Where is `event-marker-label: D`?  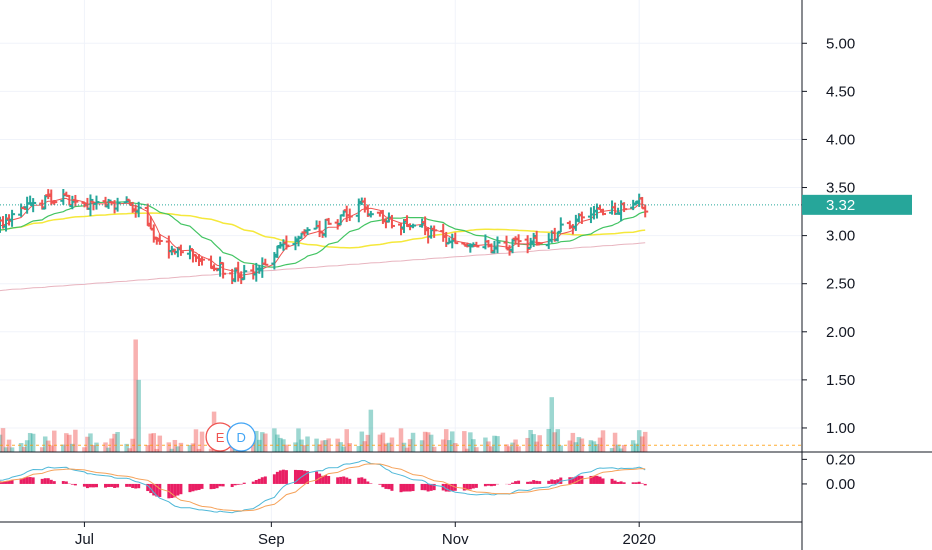
event-marker-label: D is located at coordinates (241, 437).